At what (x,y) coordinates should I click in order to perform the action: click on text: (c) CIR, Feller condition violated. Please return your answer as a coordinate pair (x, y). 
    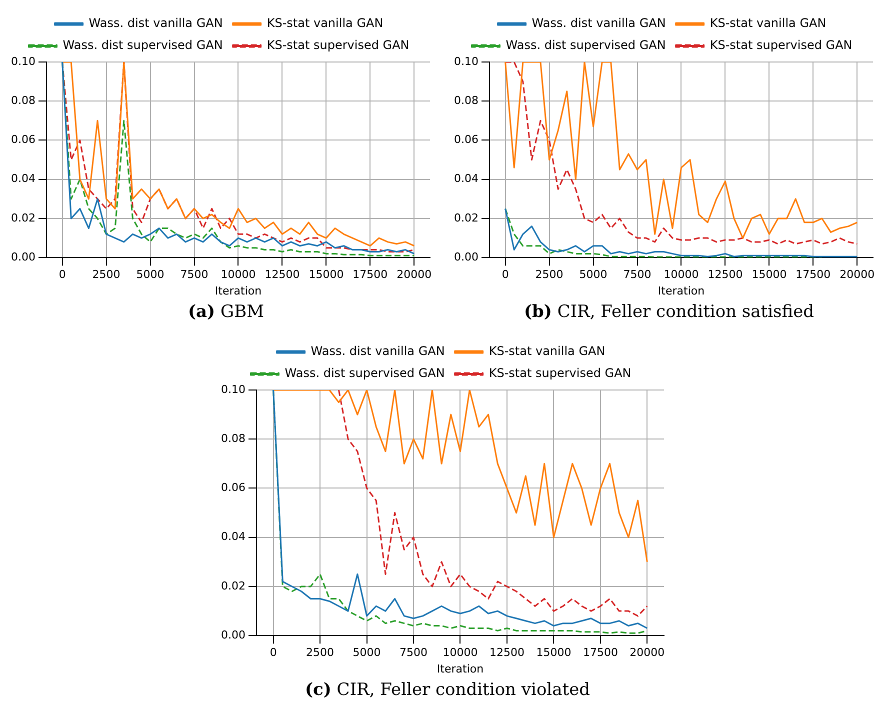
    Looking at the image, I should click on (447, 690).